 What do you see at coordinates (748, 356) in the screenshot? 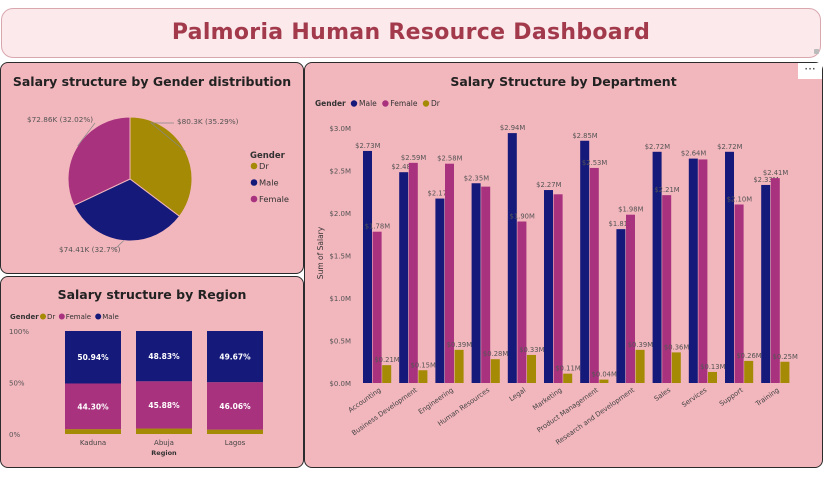
I see `dept-data-label: $0.26M` at bounding box center [748, 356].